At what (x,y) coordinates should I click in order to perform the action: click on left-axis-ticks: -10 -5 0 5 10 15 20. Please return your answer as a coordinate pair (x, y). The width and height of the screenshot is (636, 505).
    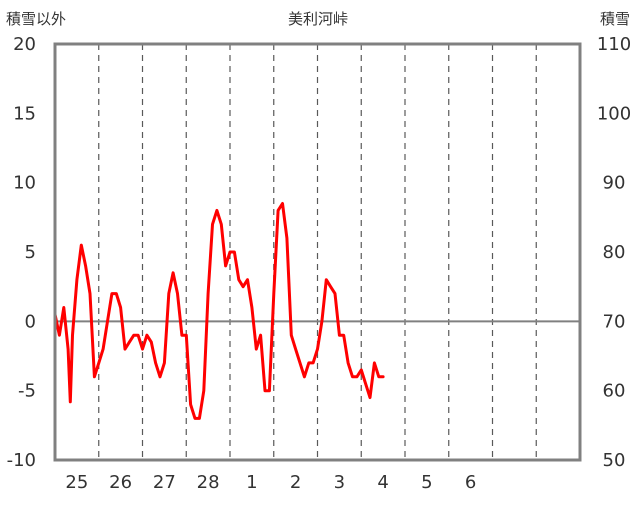
    Looking at the image, I should click on (21, 252).